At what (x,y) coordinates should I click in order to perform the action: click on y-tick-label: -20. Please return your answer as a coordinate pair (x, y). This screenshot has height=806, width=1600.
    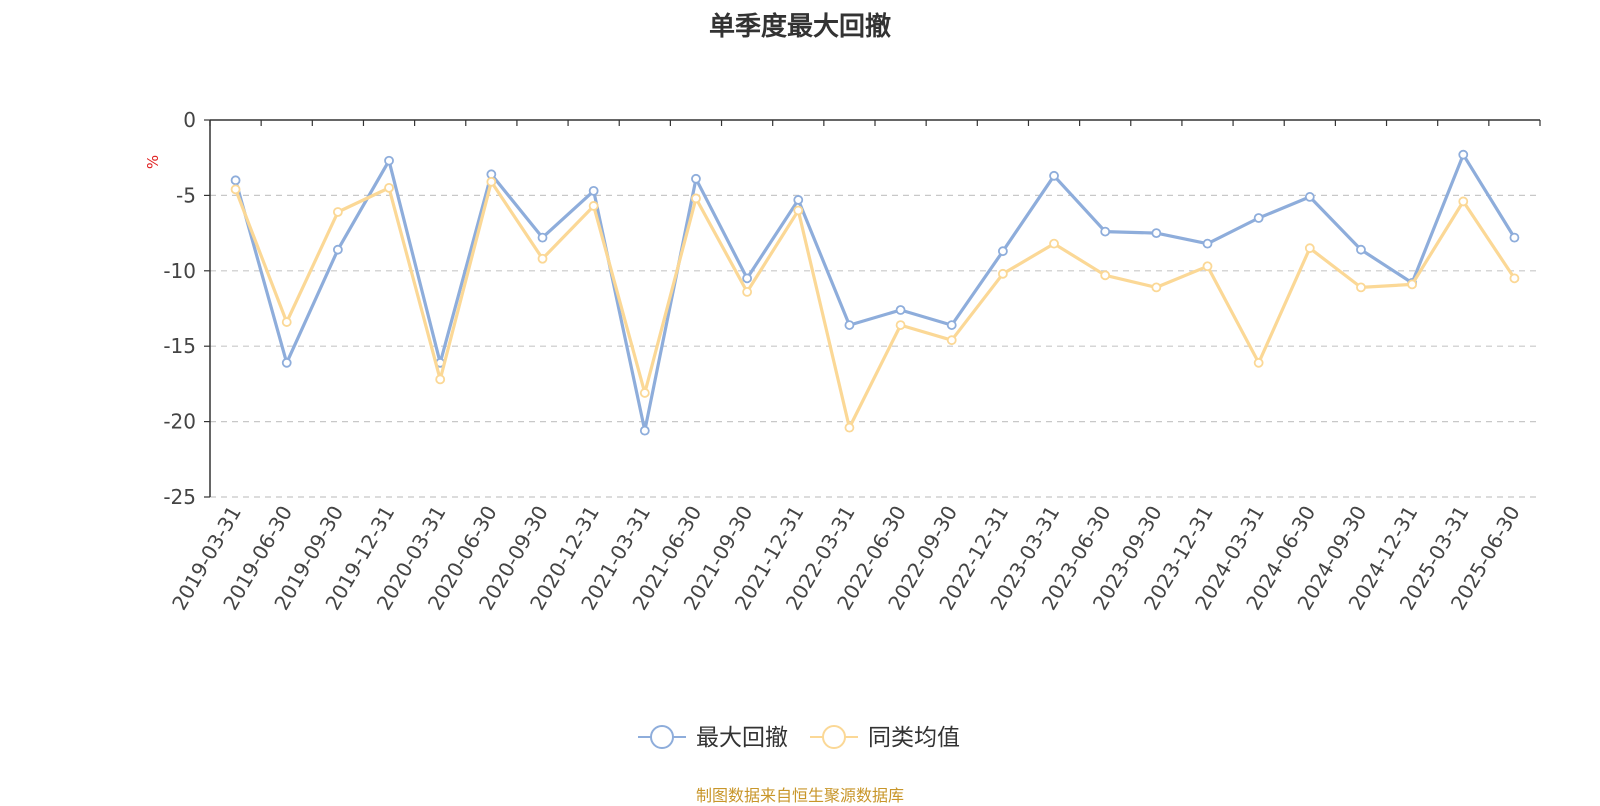
    Looking at the image, I should click on (179, 422).